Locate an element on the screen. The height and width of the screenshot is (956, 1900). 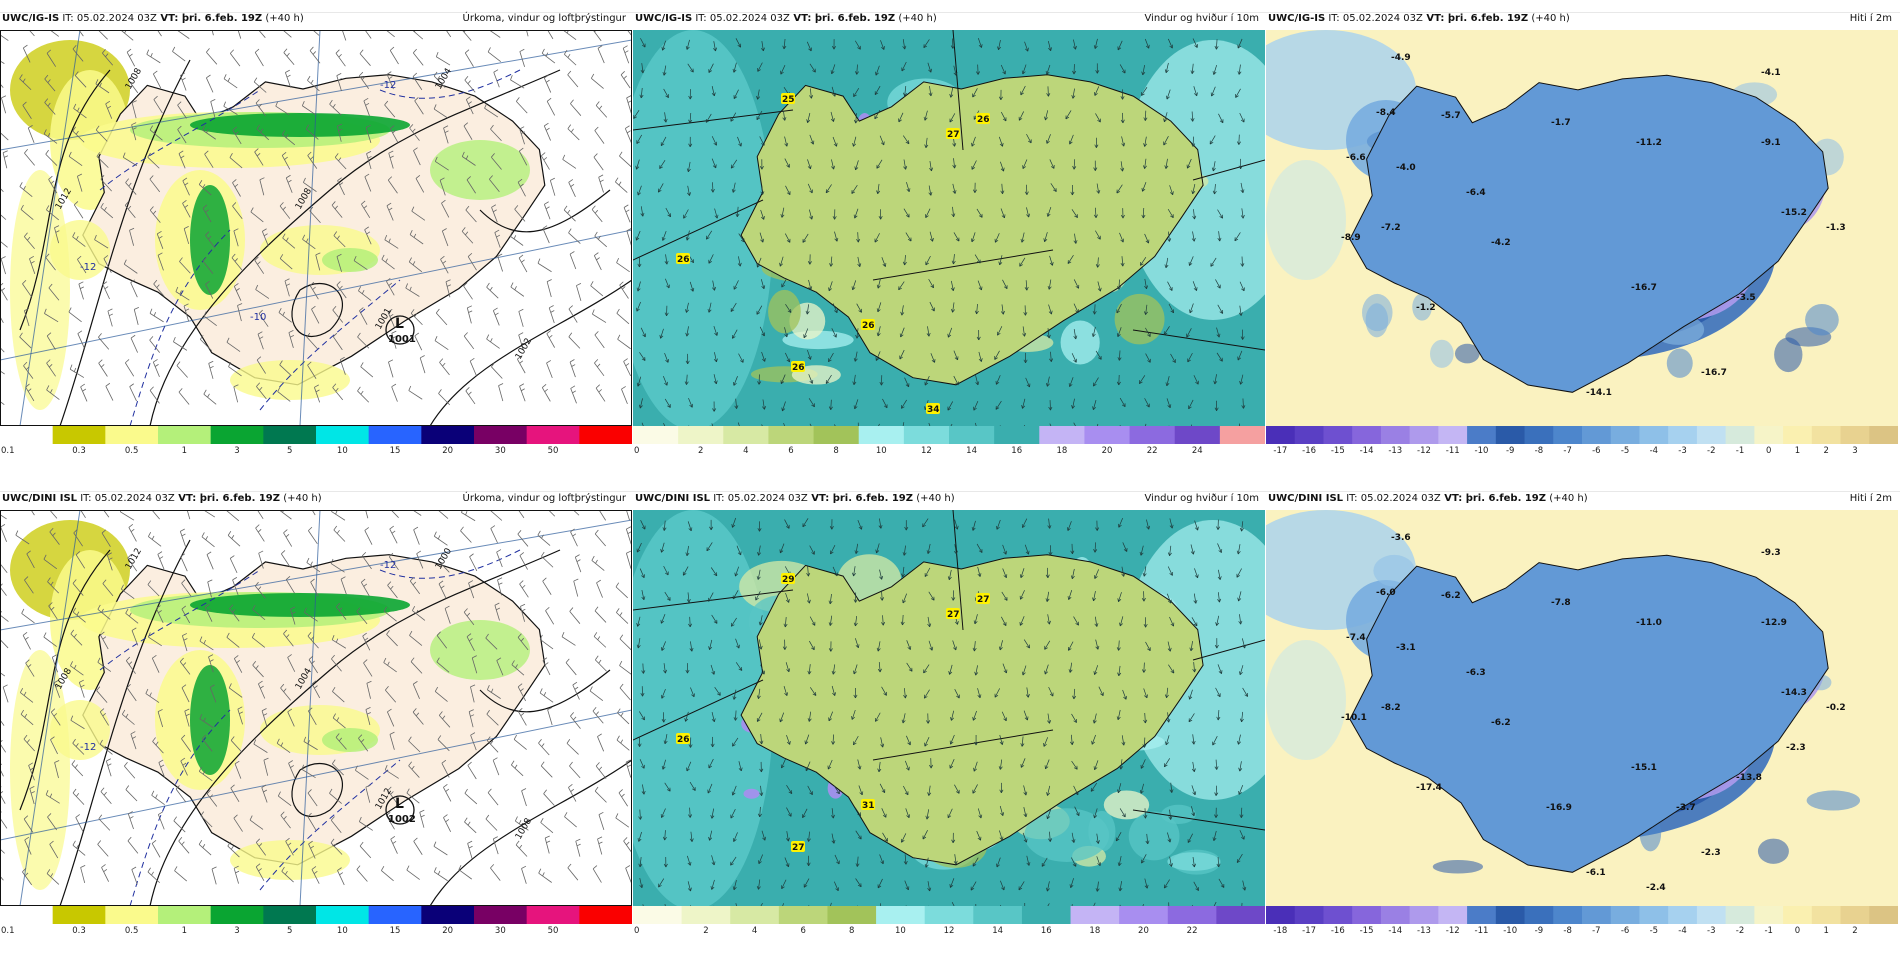
temperature-label: -16.9 is located at coordinates (1559, 808).